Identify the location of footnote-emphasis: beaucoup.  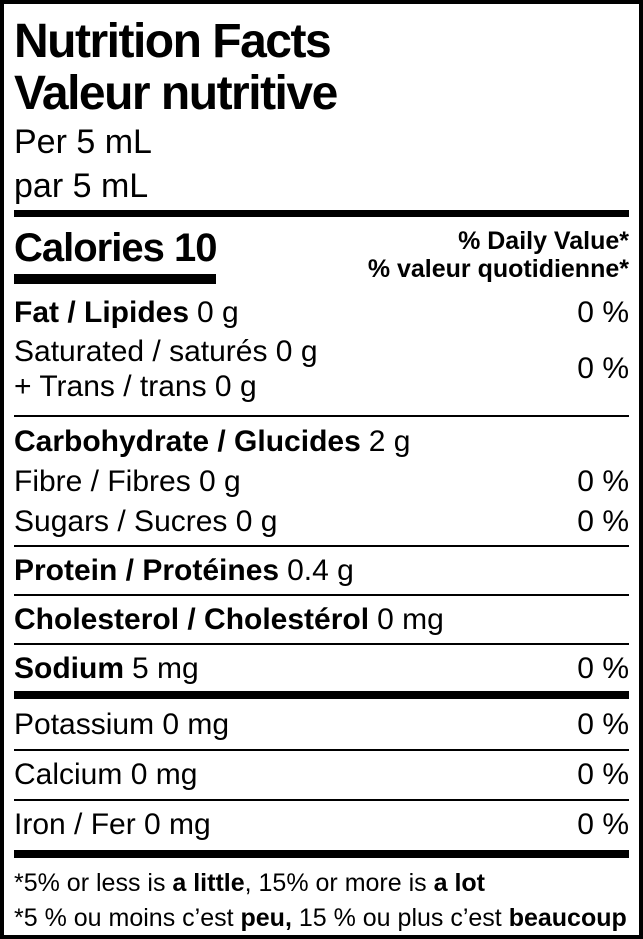
(567, 918).